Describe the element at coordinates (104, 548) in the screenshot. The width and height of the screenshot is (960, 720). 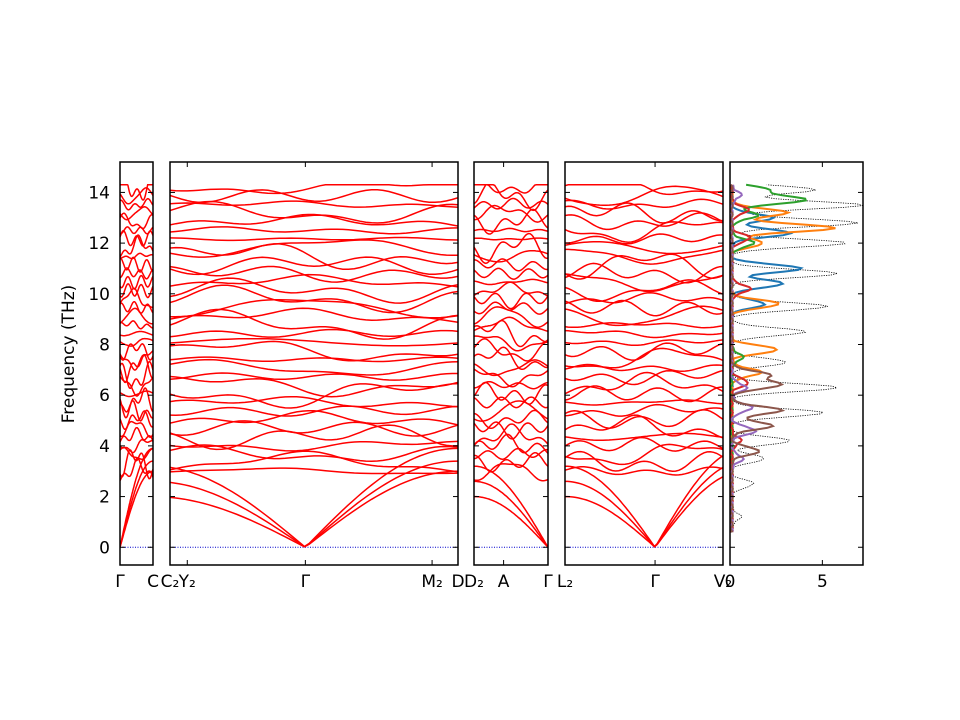
I see `y-tick-label: 0` at that location.